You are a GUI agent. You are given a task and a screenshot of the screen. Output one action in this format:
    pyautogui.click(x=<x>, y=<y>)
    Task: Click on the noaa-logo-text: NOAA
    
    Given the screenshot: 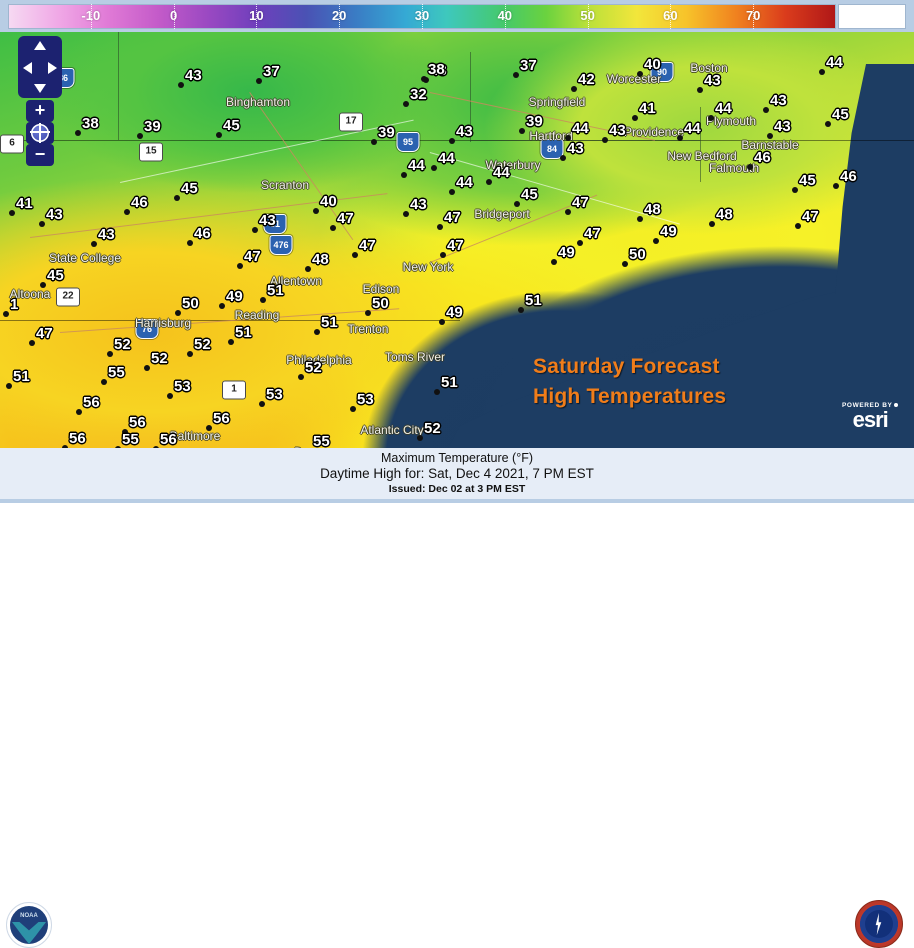 What is the action you would take?
    pyautogui.click(x=29, y=916)
    